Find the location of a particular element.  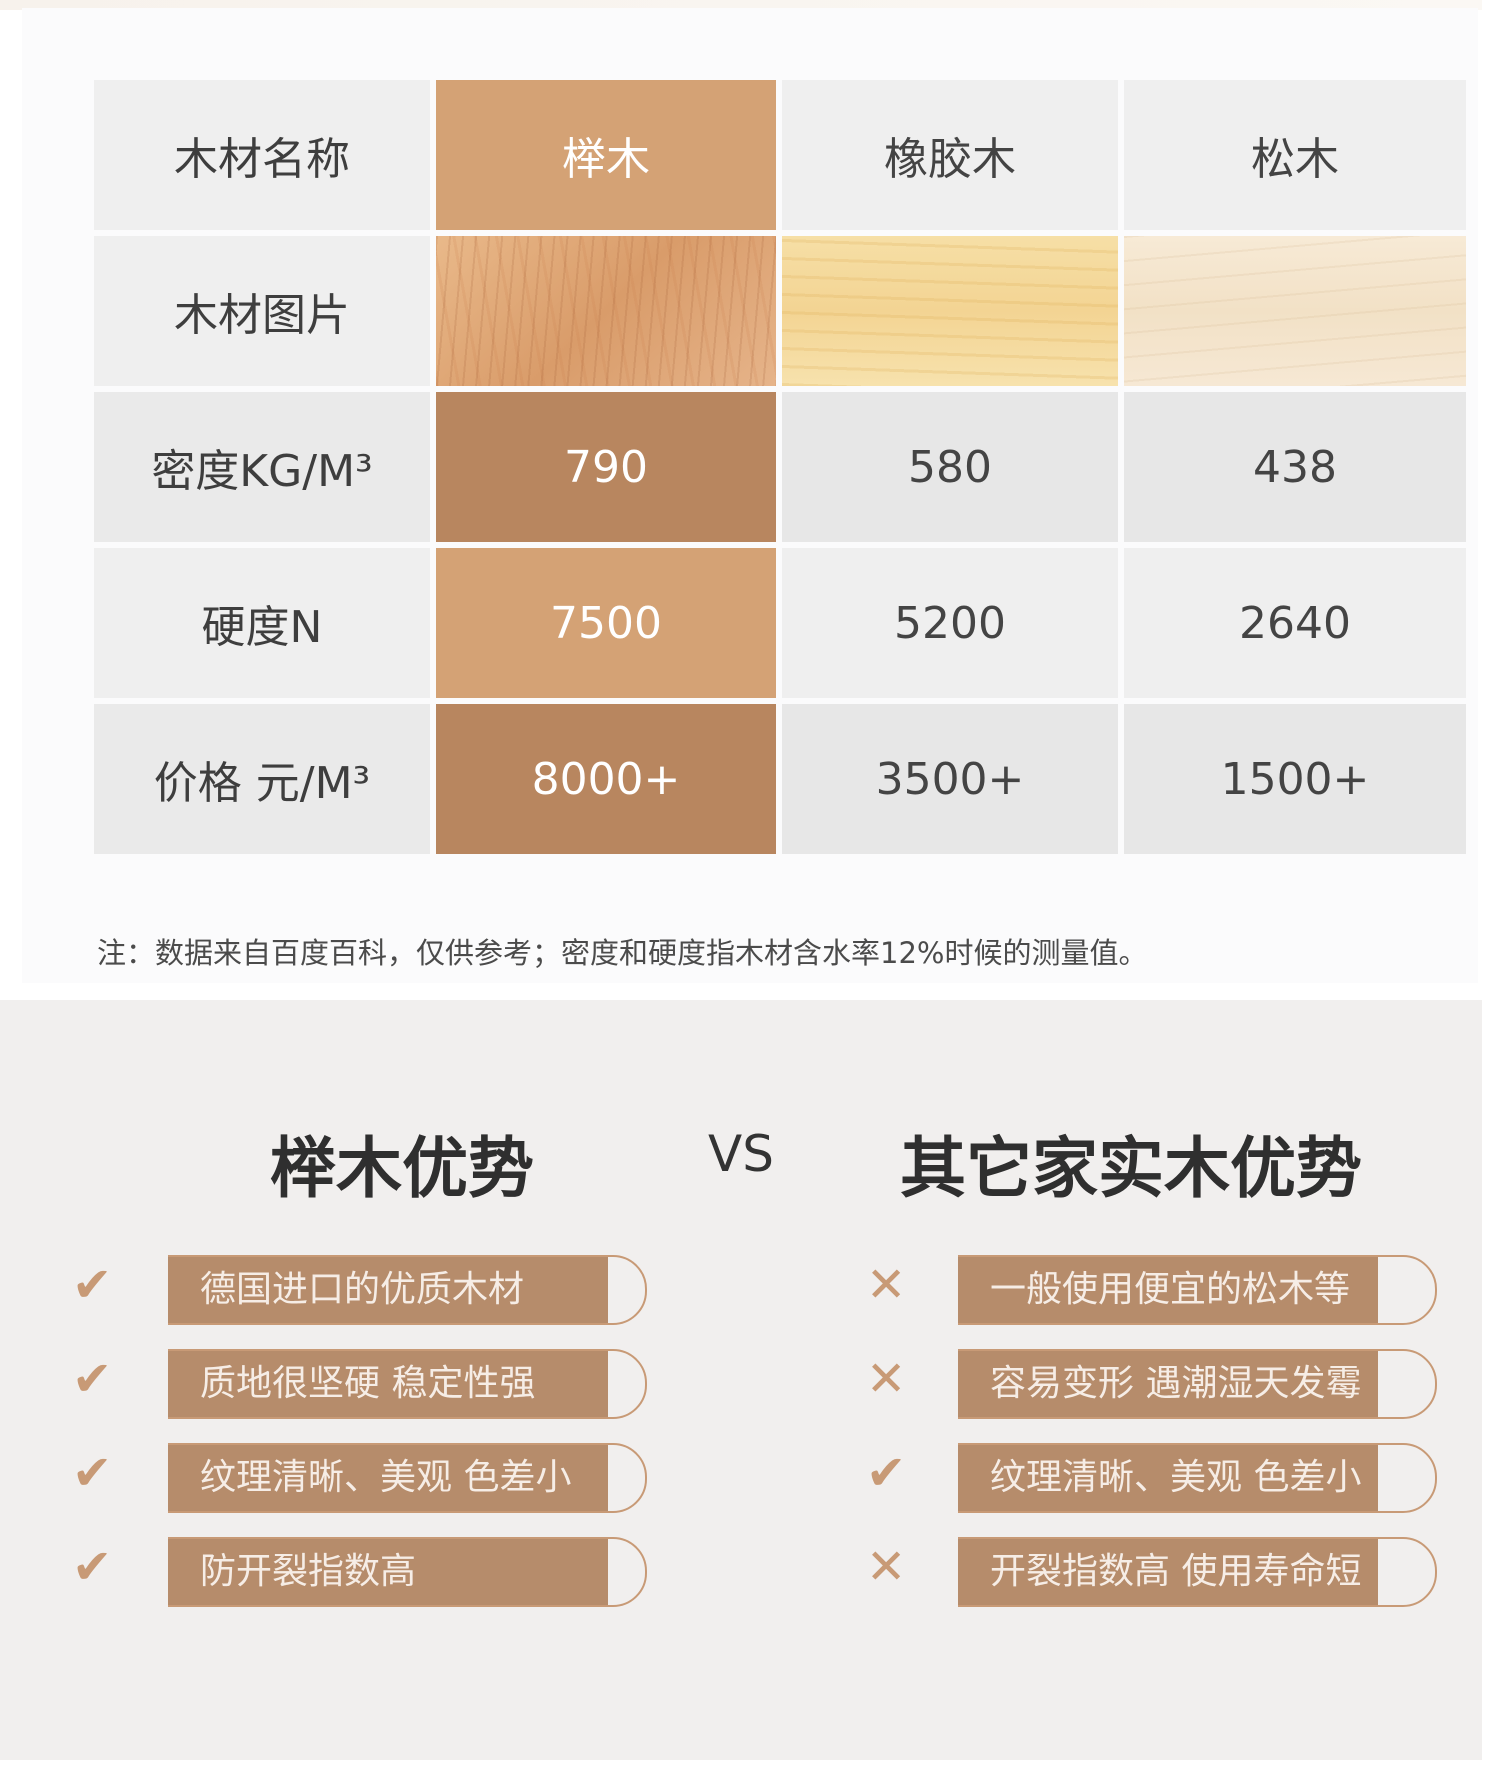

rubberwood-image is located at coordinates (950, 311).